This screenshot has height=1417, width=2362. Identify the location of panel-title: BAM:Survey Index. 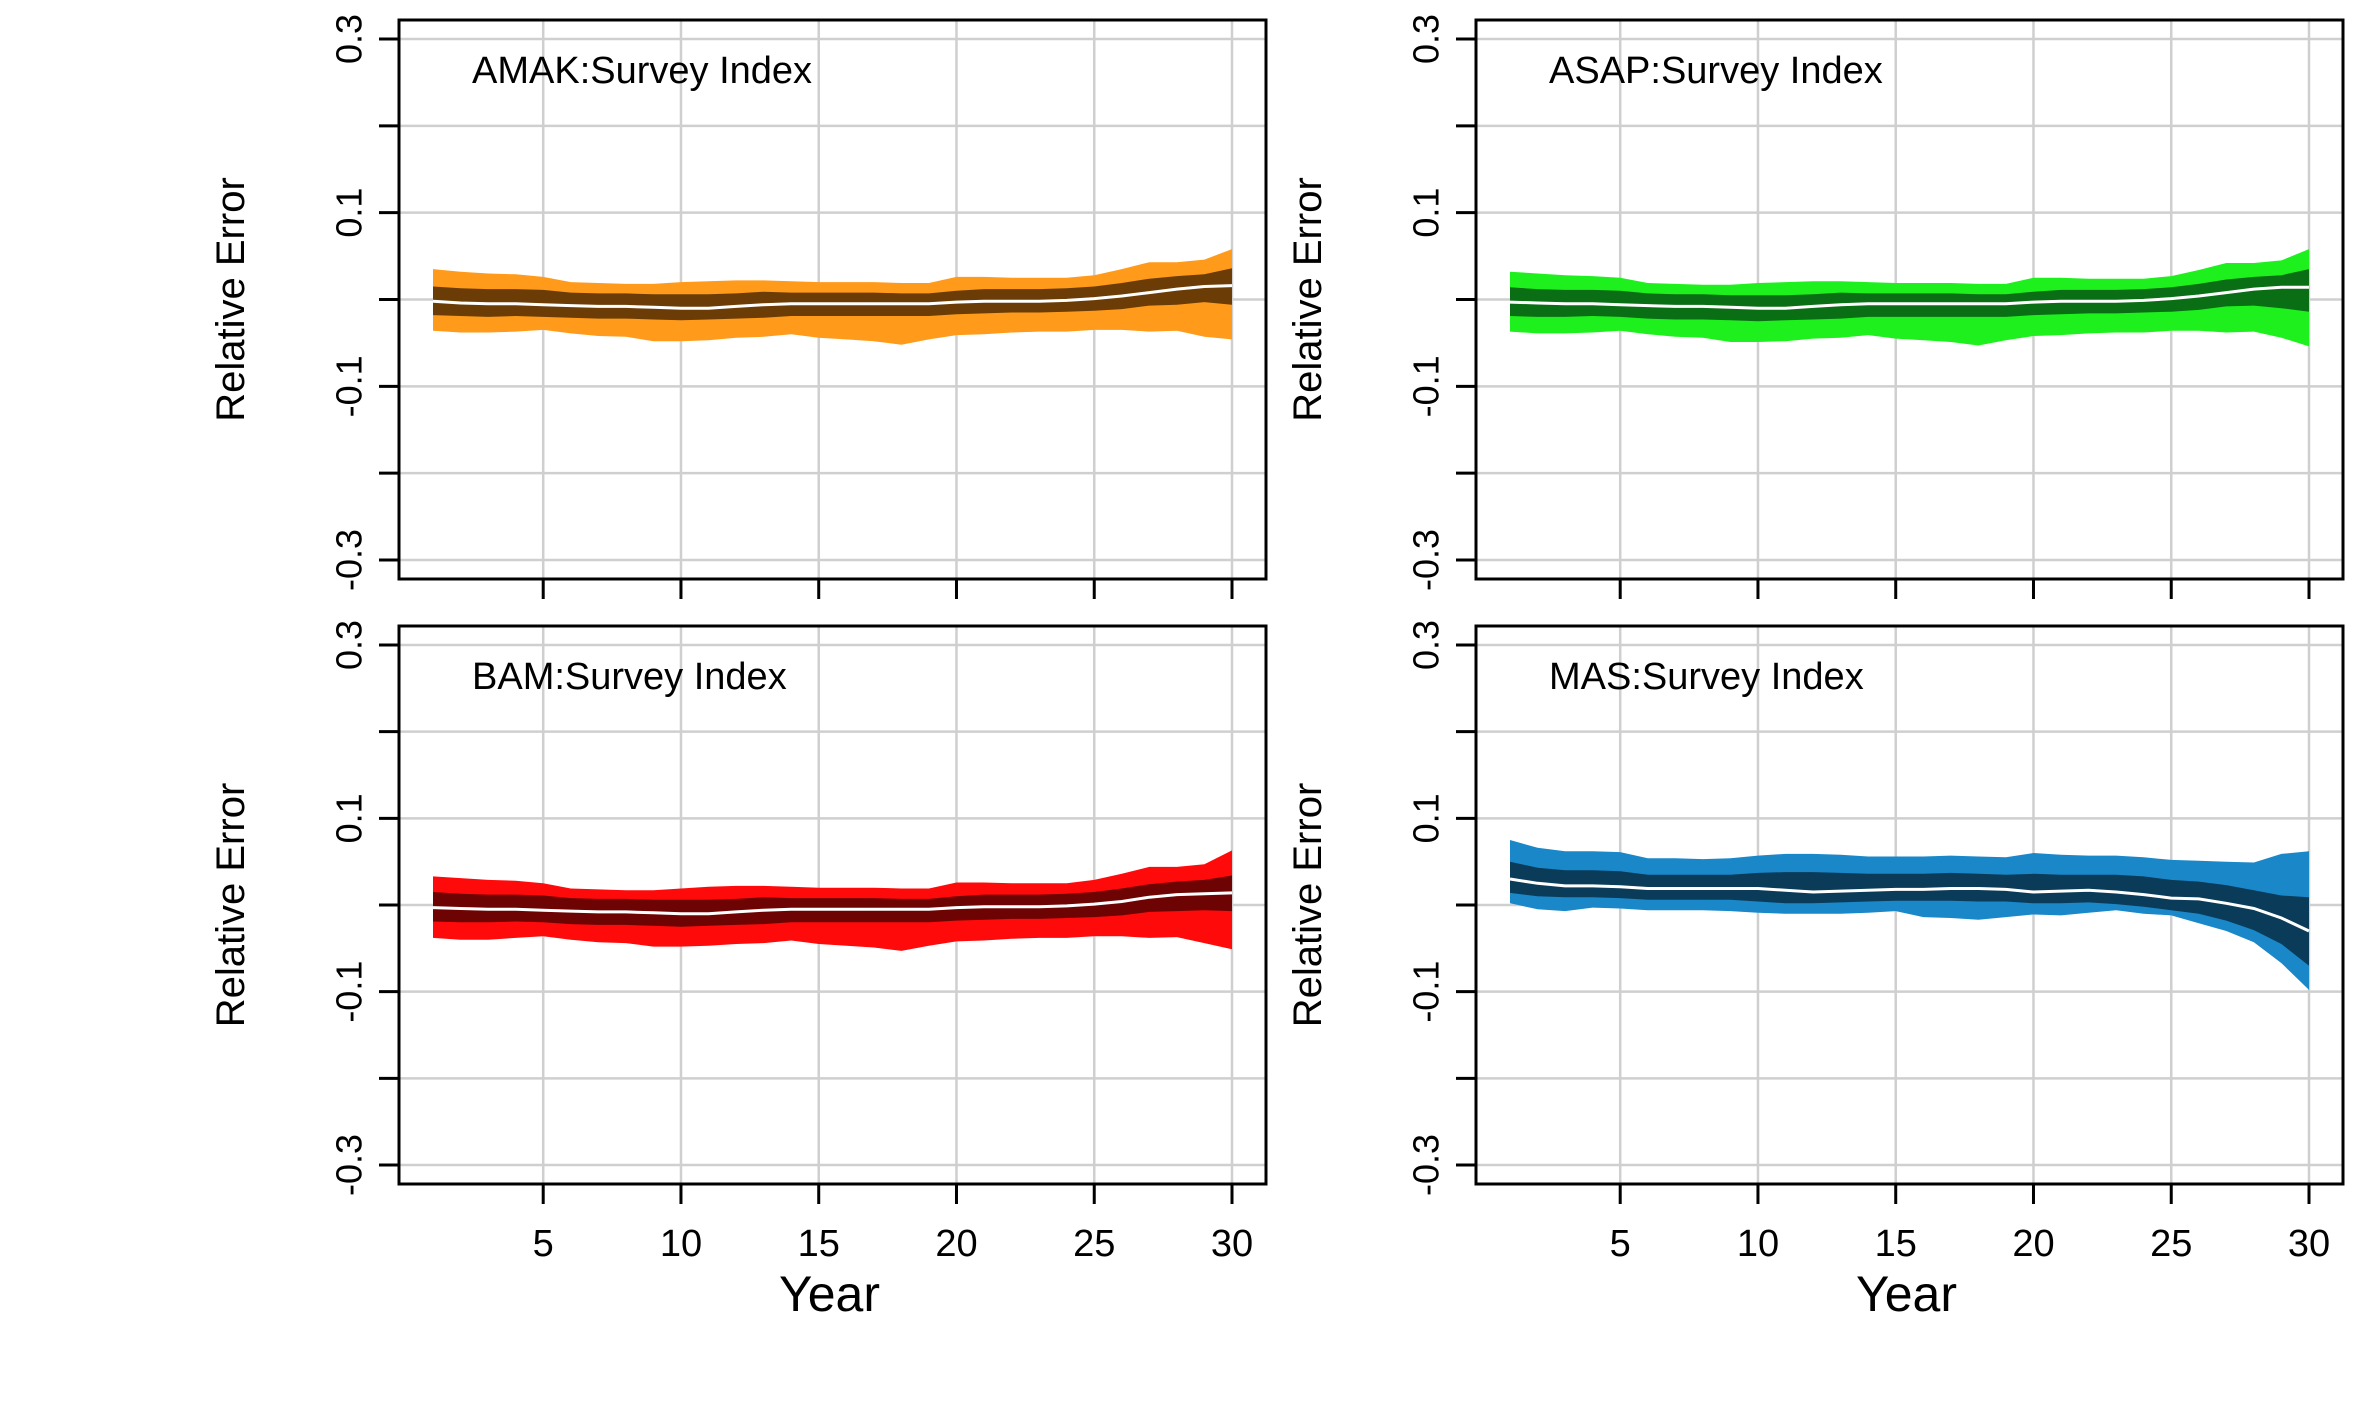
(629, 677).